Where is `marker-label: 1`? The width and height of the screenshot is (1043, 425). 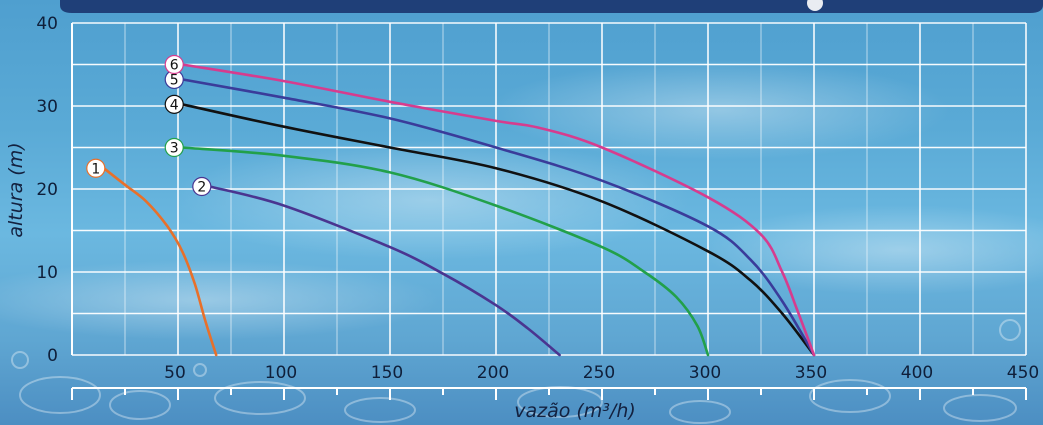 marker-label: 1 is located at coordinates (95, 169).